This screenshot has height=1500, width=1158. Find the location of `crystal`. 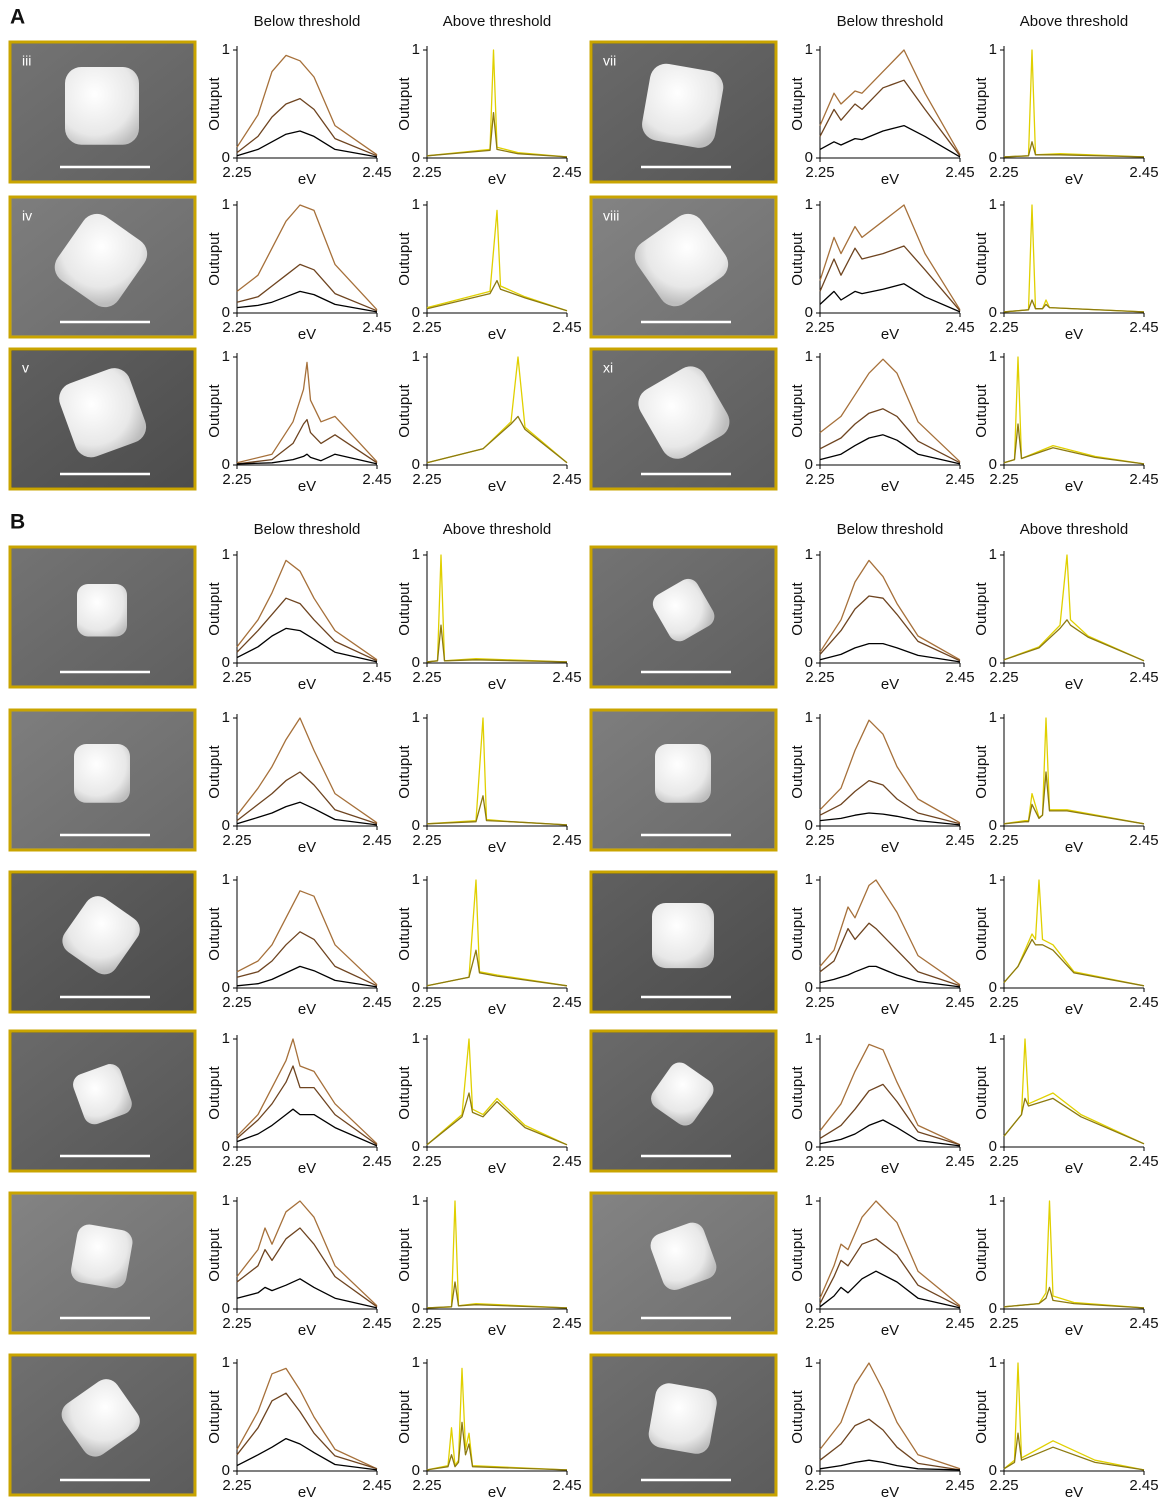

crystal is located at coordinates (684, 412).